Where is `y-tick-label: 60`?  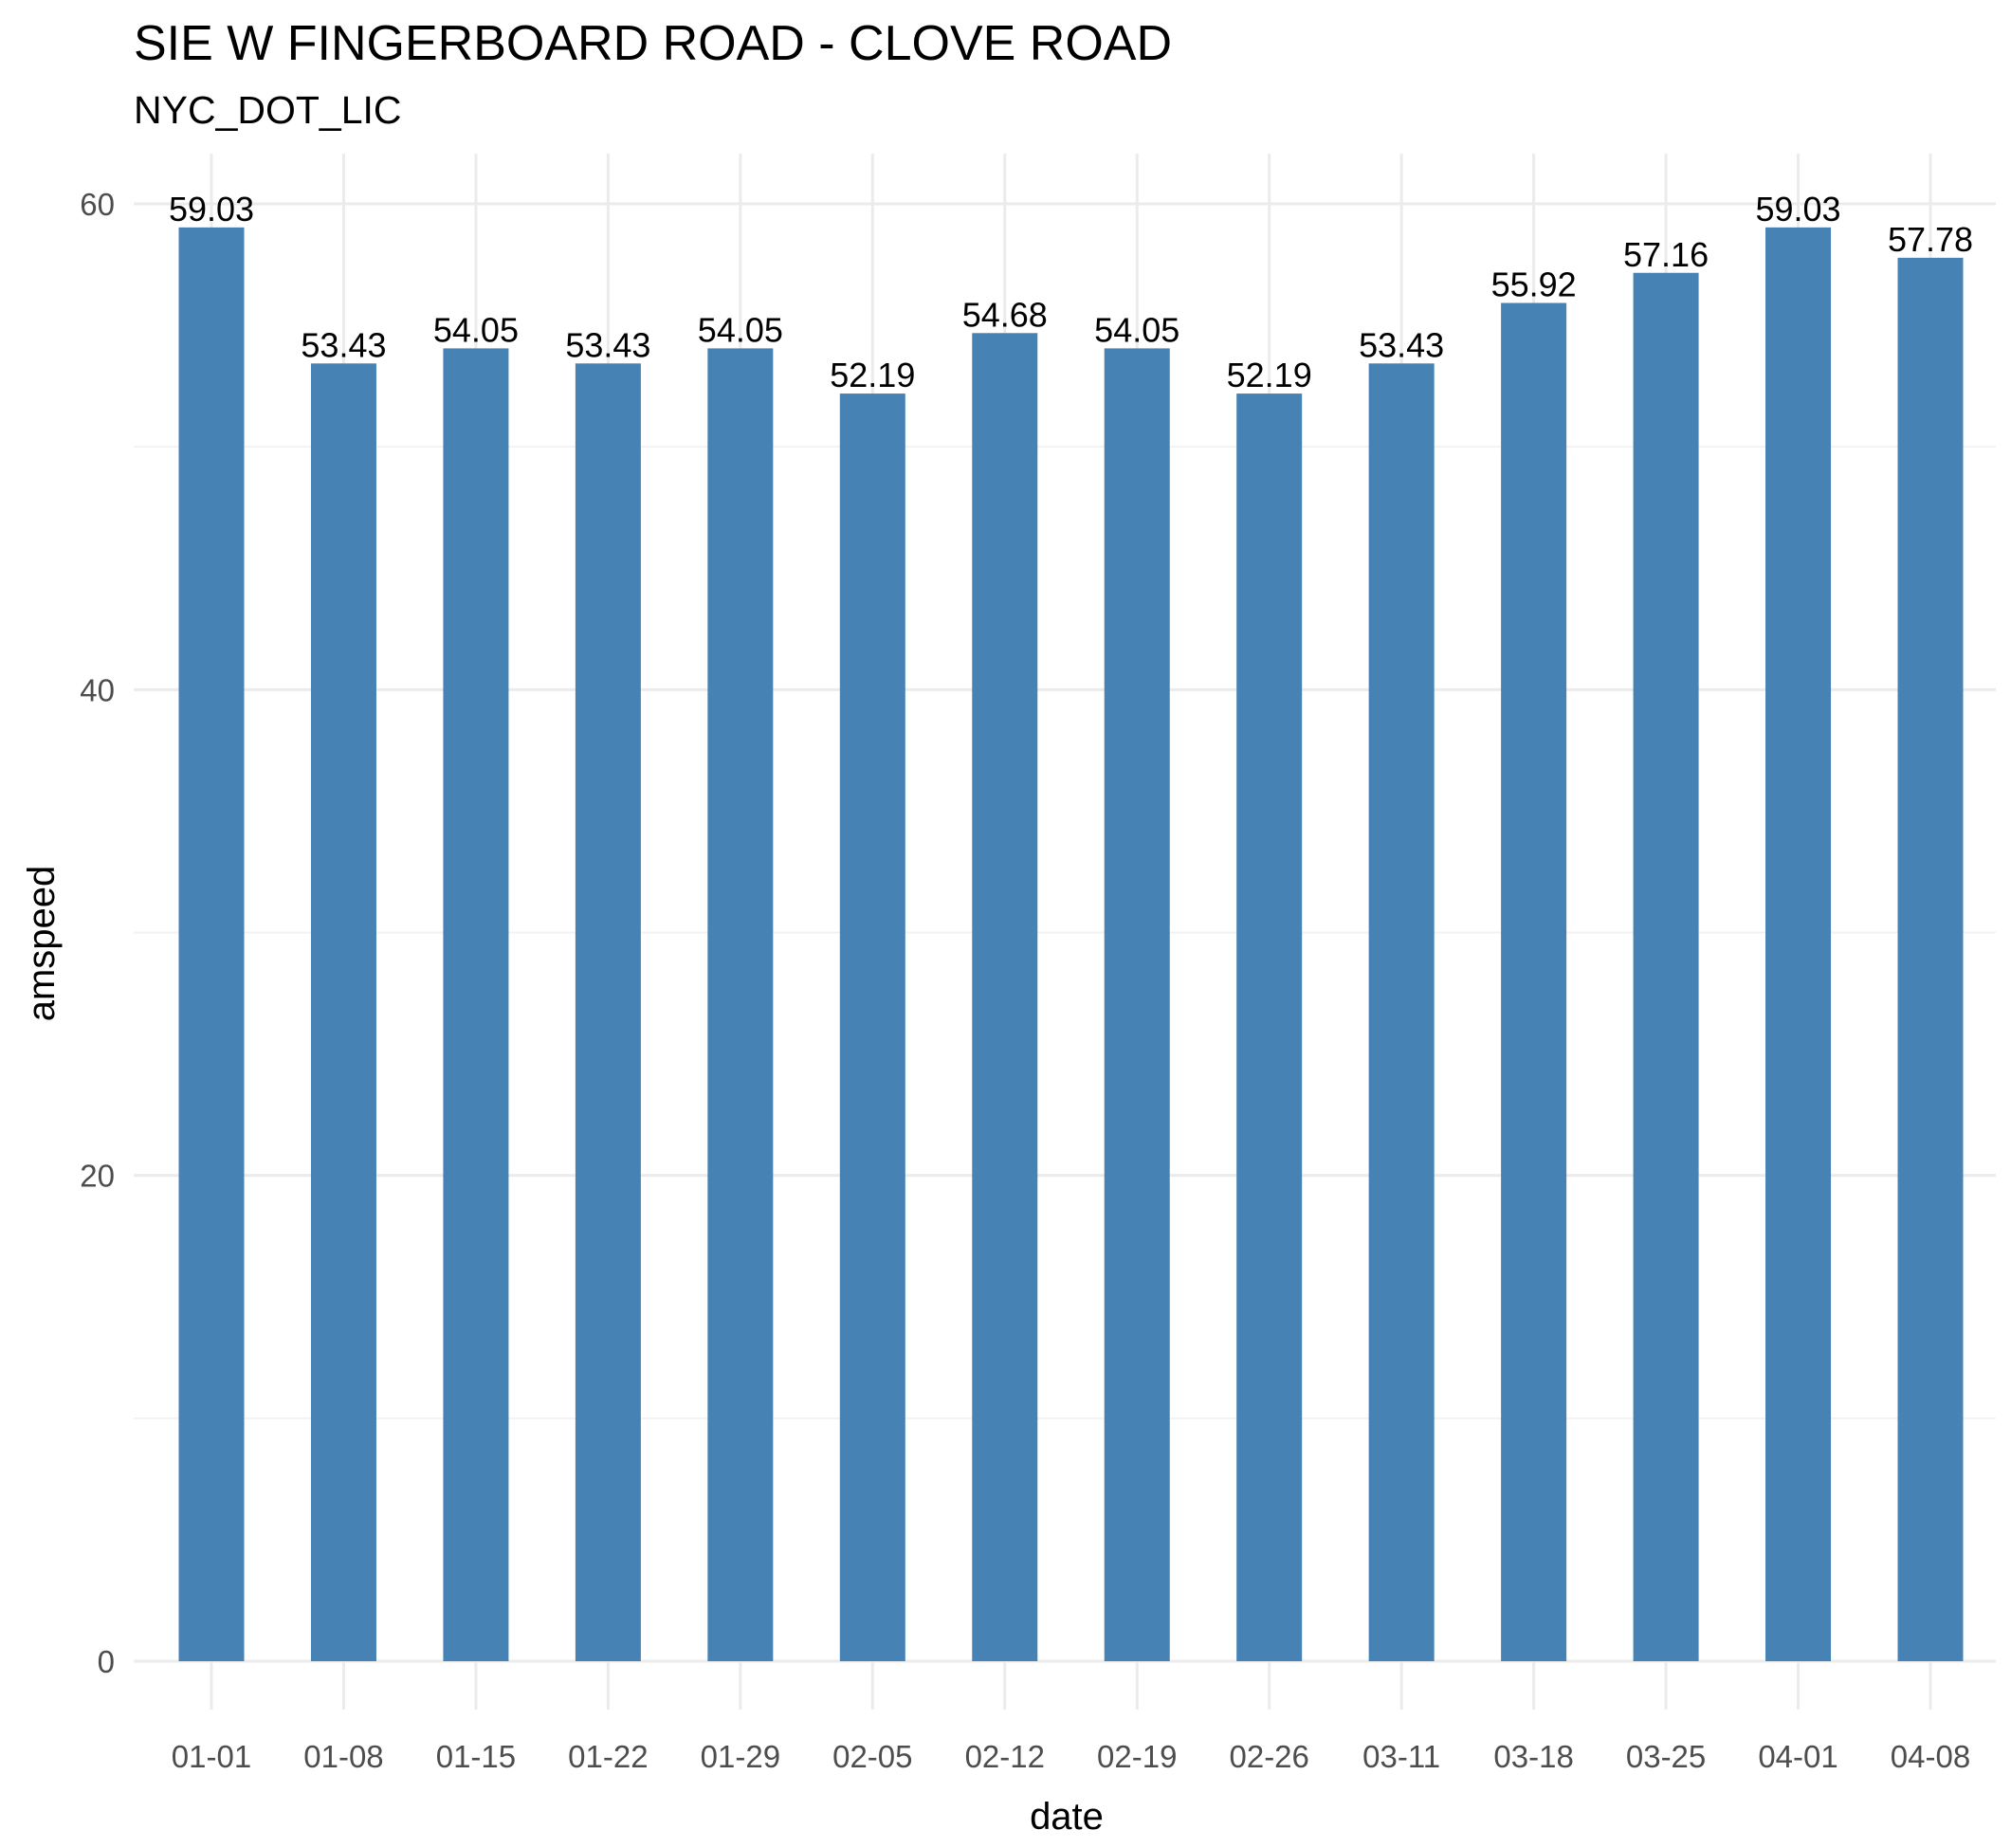
y-tick-label: 60 is located at coordinates (97, 204).